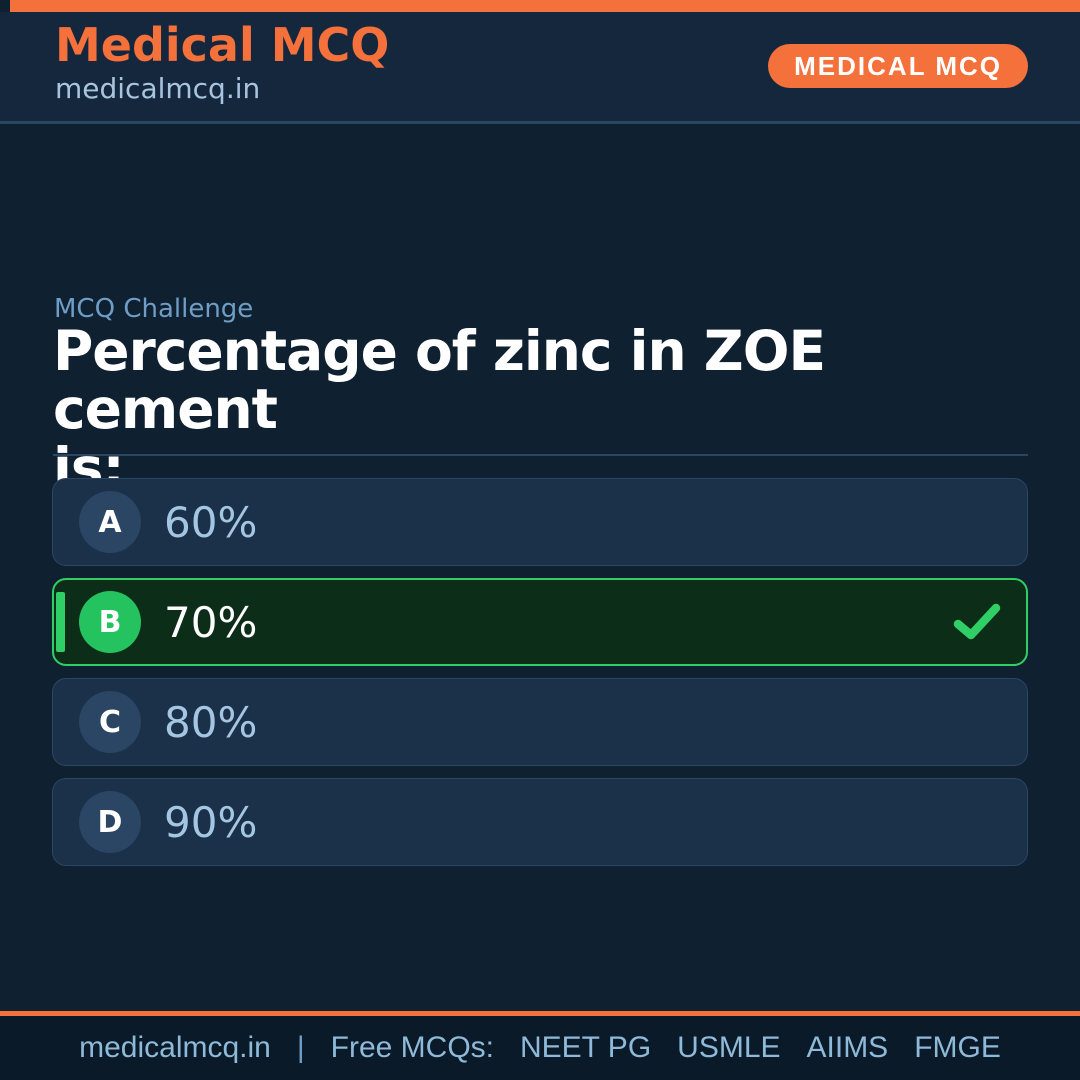  Describe the element at coordinates (540, 1013) in the screenshot. I see `bottom-accent-bar` at that location.